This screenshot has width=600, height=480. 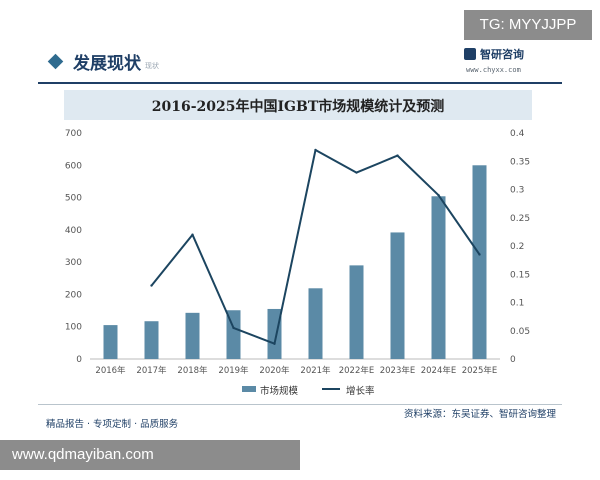 I want to click on legend-line-label: 增长率, so click(x=360, y=391).